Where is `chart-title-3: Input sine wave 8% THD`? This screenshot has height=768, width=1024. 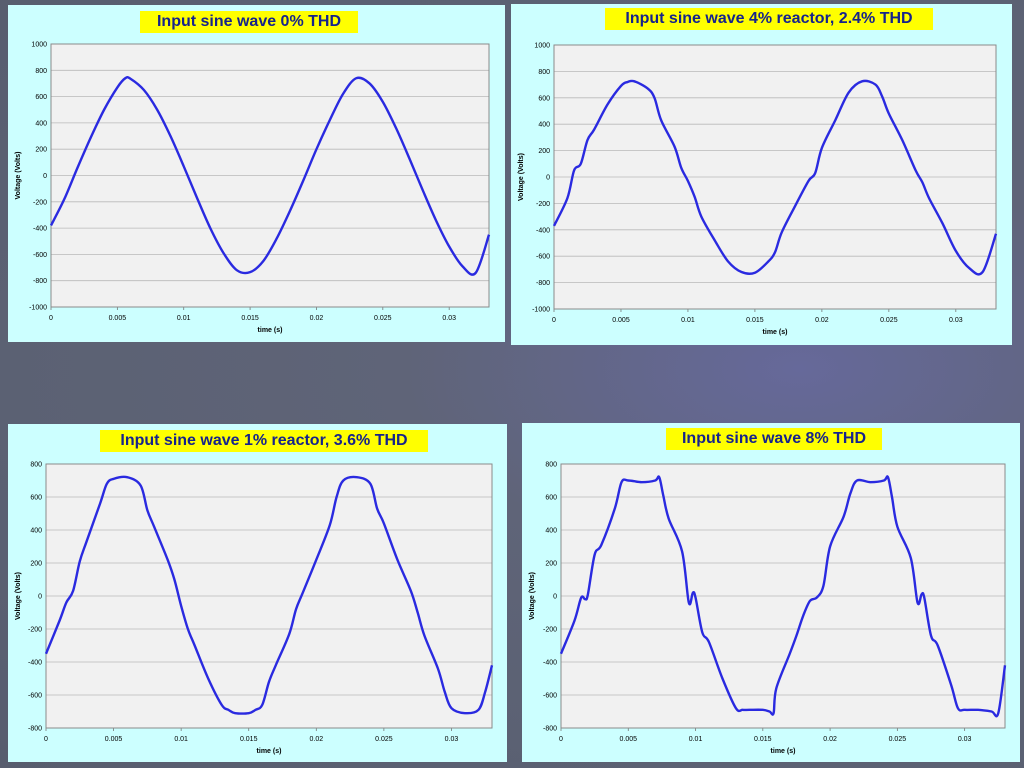 chart-title-3: Input sine wave 8% THD is located at coordinates (774, 439).